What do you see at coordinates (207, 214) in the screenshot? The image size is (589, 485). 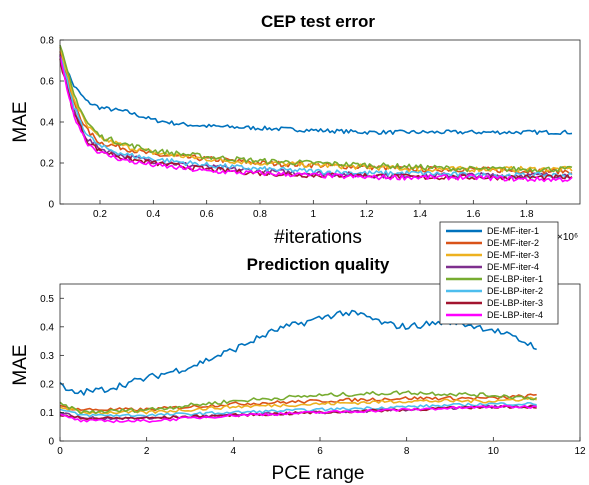 I see `x-tick-label: 0.6` at bounding box center [207, 214].